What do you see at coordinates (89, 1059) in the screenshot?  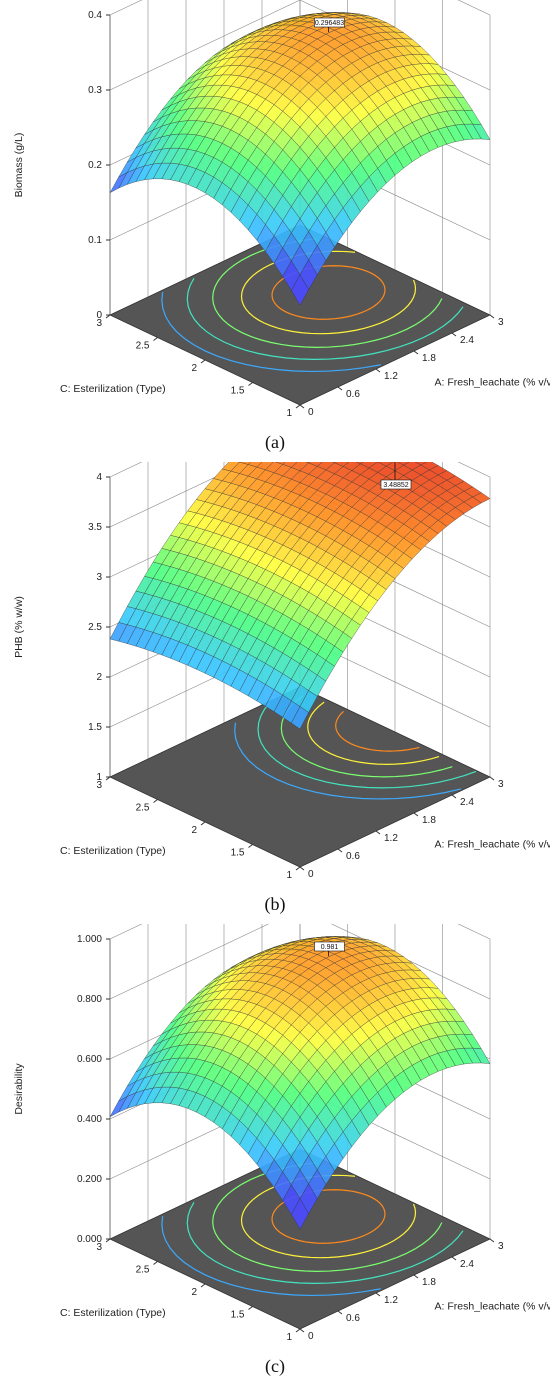 I see `z-tick-label: 0.600` at bounding box center [89, 1059].